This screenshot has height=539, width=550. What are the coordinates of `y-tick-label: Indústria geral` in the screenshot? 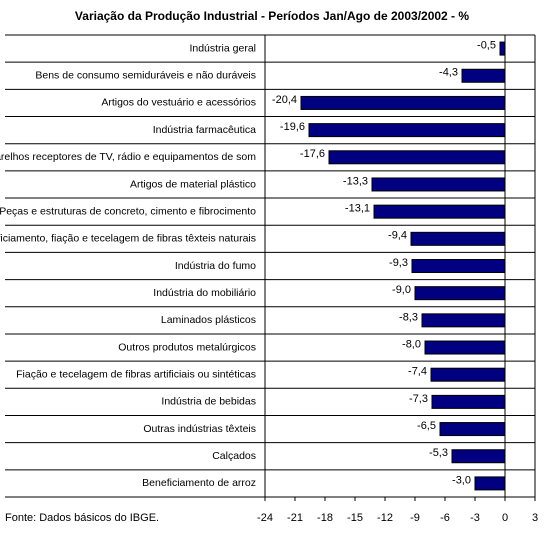 It's located at (222, 48).